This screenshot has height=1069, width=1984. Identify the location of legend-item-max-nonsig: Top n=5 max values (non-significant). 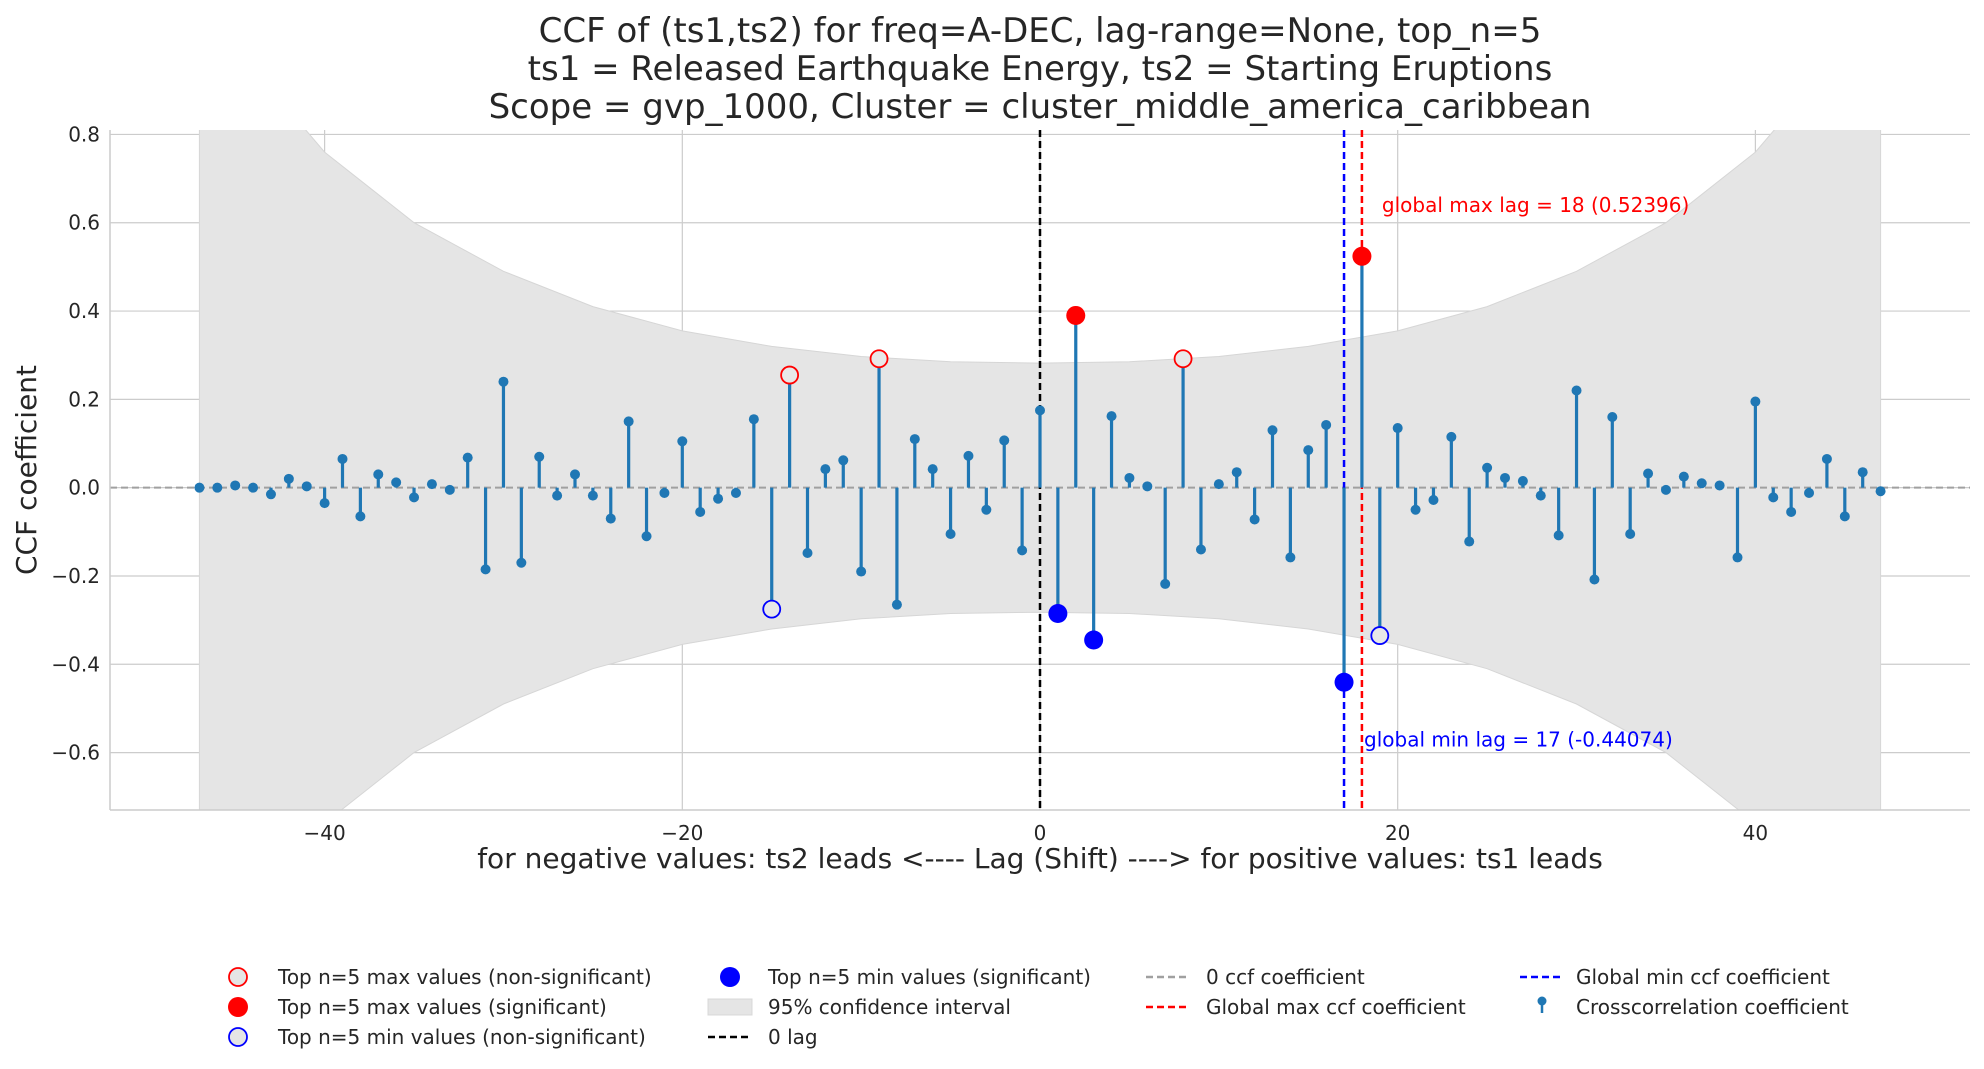
(440, 977).